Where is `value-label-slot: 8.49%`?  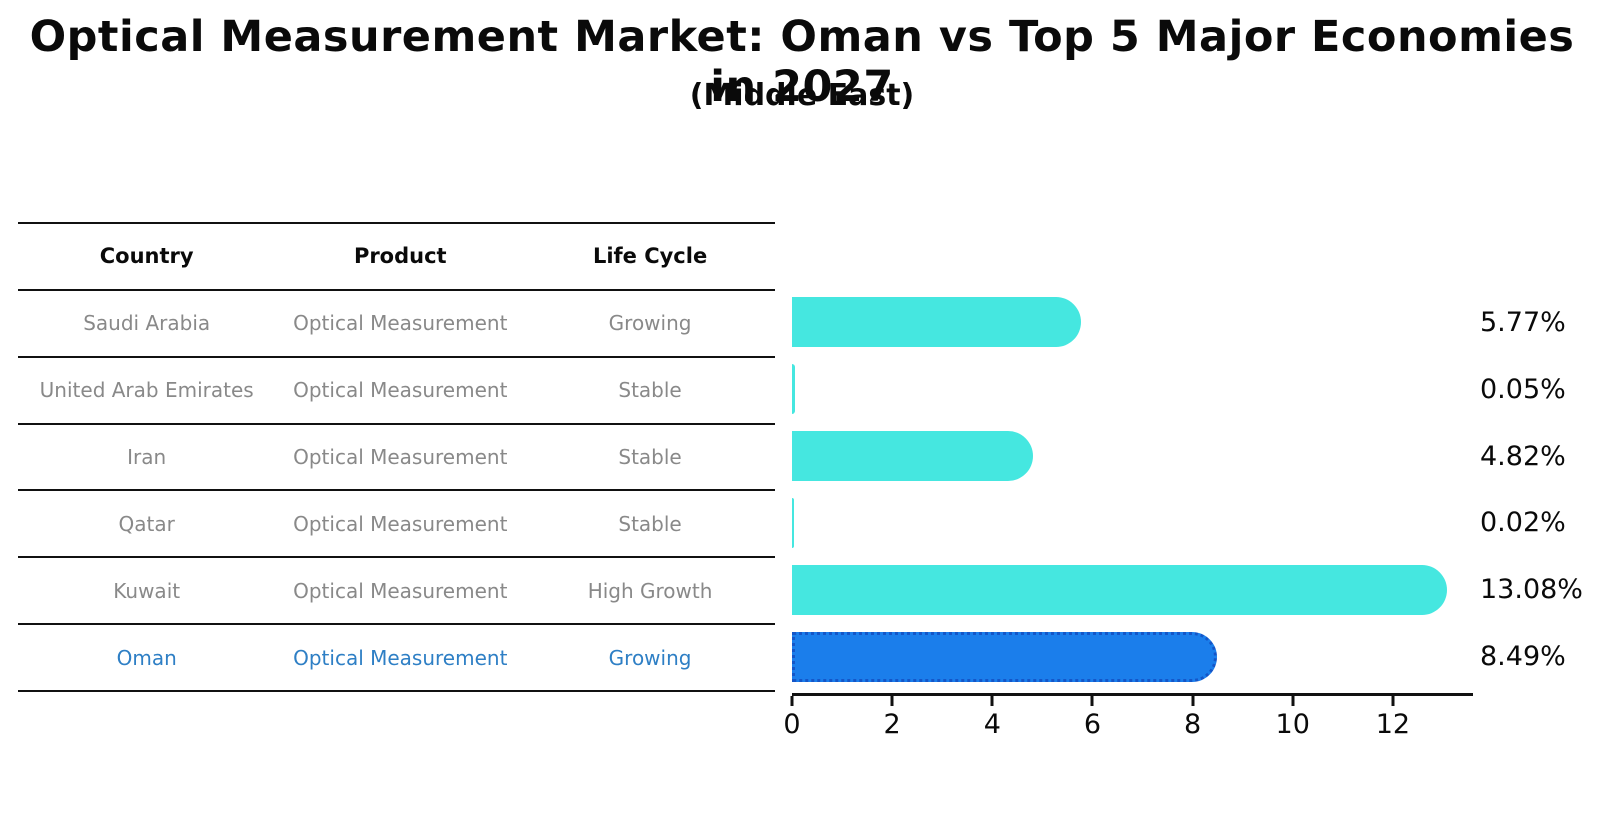 value-label-slot: 8.49% is located at coordinates (1540, 656).